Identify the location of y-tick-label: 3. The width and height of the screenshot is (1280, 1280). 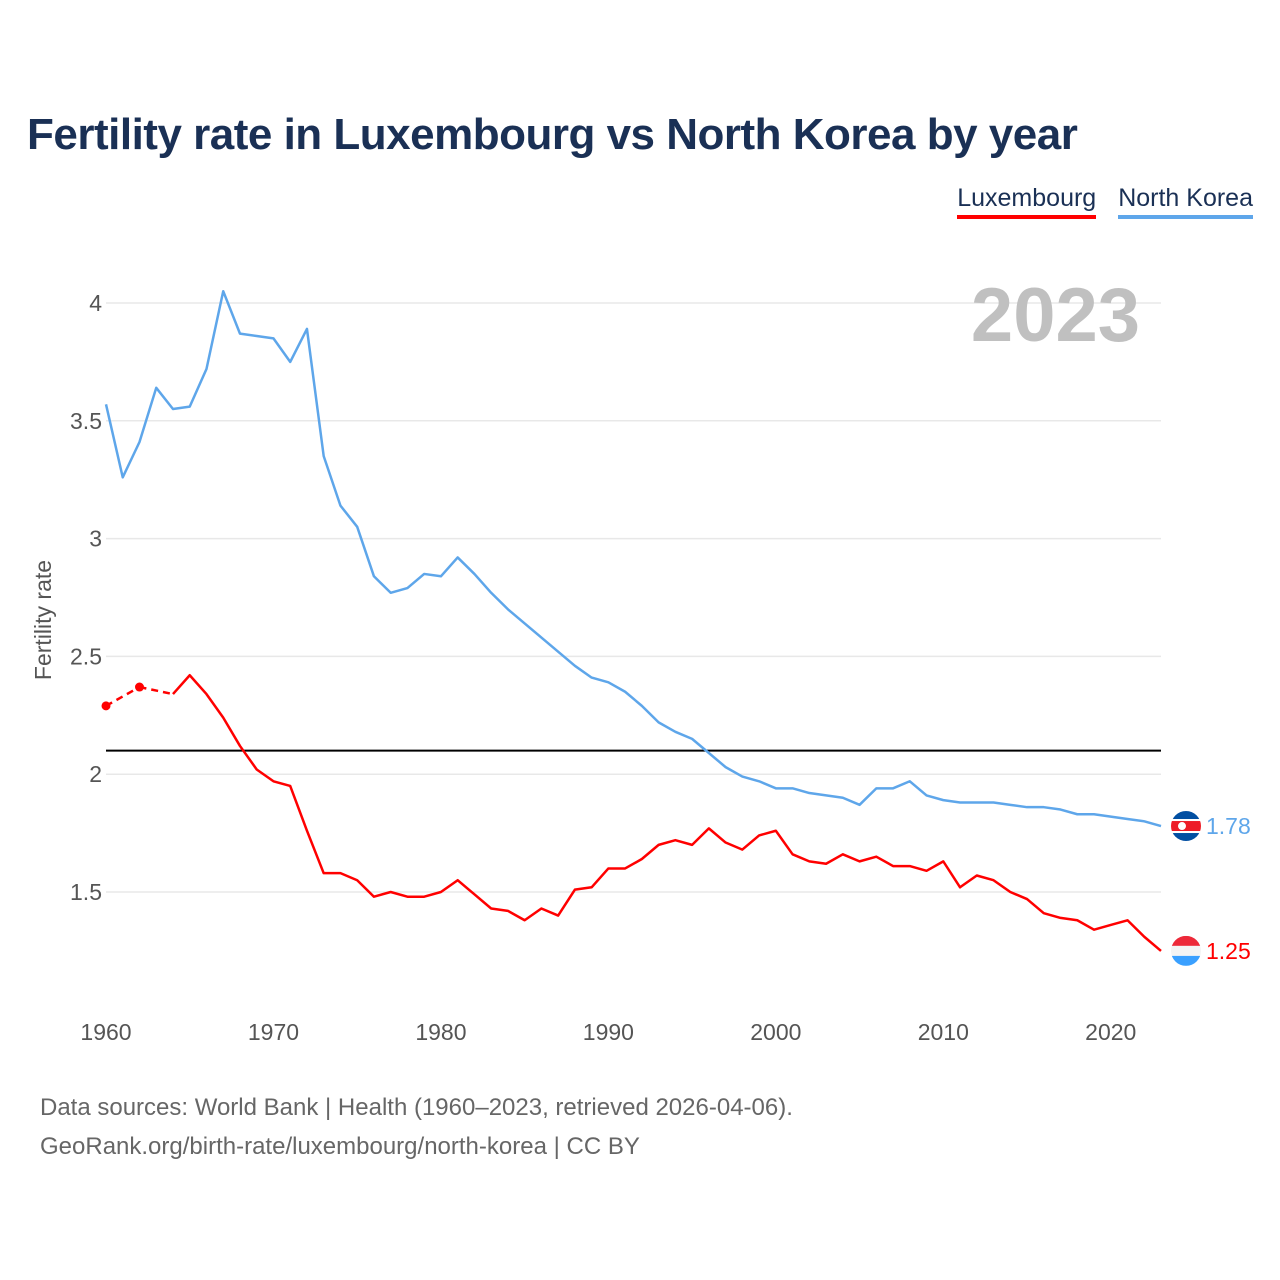
(95, 539).